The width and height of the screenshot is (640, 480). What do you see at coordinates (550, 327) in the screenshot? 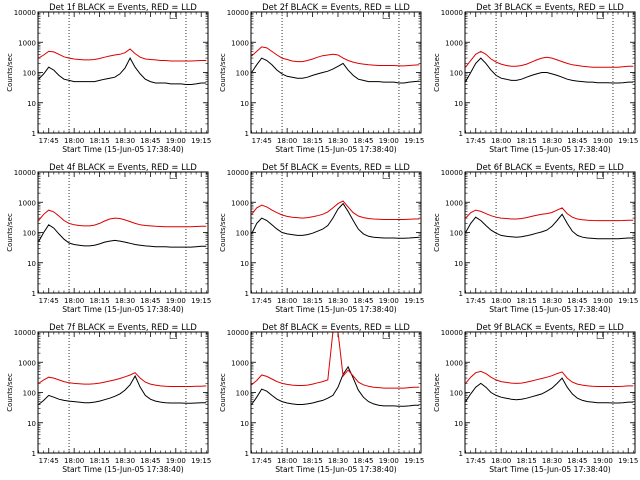
I see `panel-title: Det 9f BLACK = Events, RED = LLD` at bounding box center [550, 327].